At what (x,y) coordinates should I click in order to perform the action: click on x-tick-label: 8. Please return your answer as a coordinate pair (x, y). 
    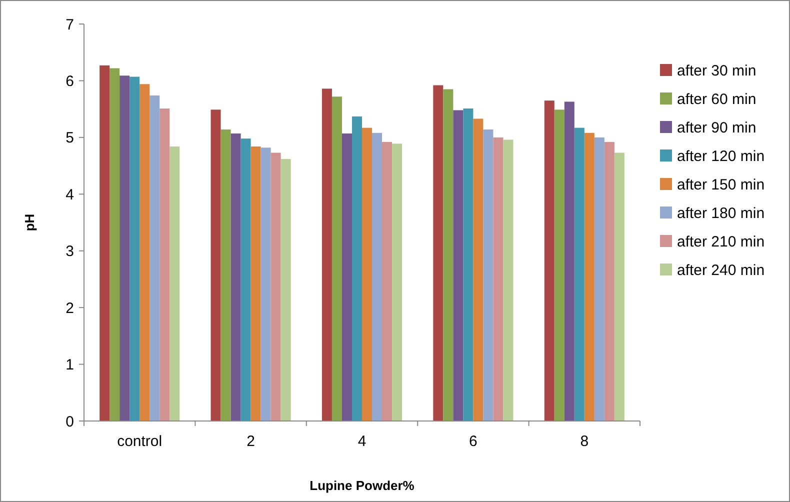
    Looking at the image, I should click on (584, 441).